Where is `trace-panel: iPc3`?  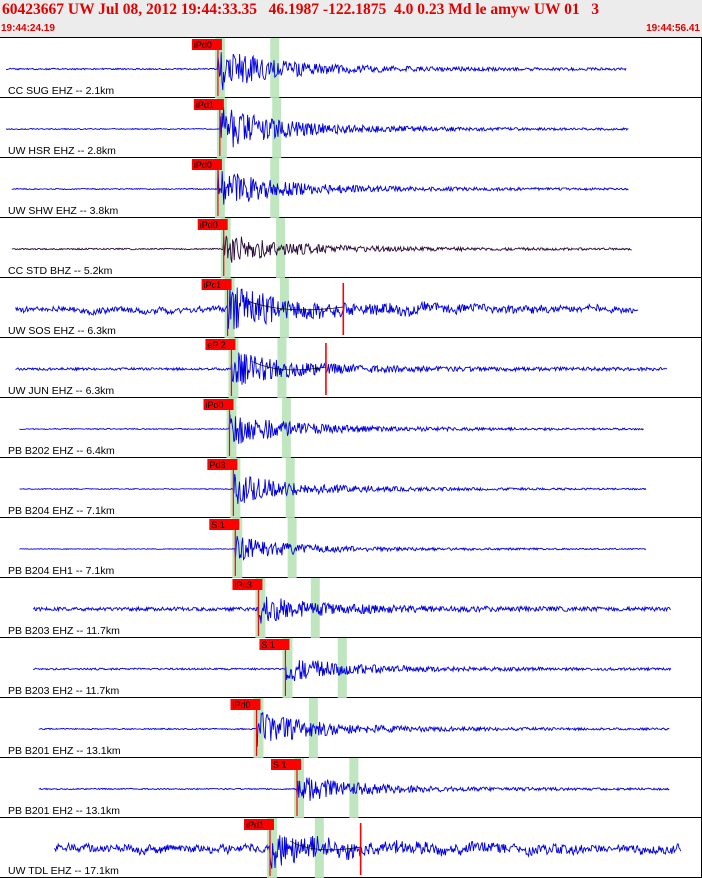 trace-panel: iPc3 is located at coordinates (351, 608).